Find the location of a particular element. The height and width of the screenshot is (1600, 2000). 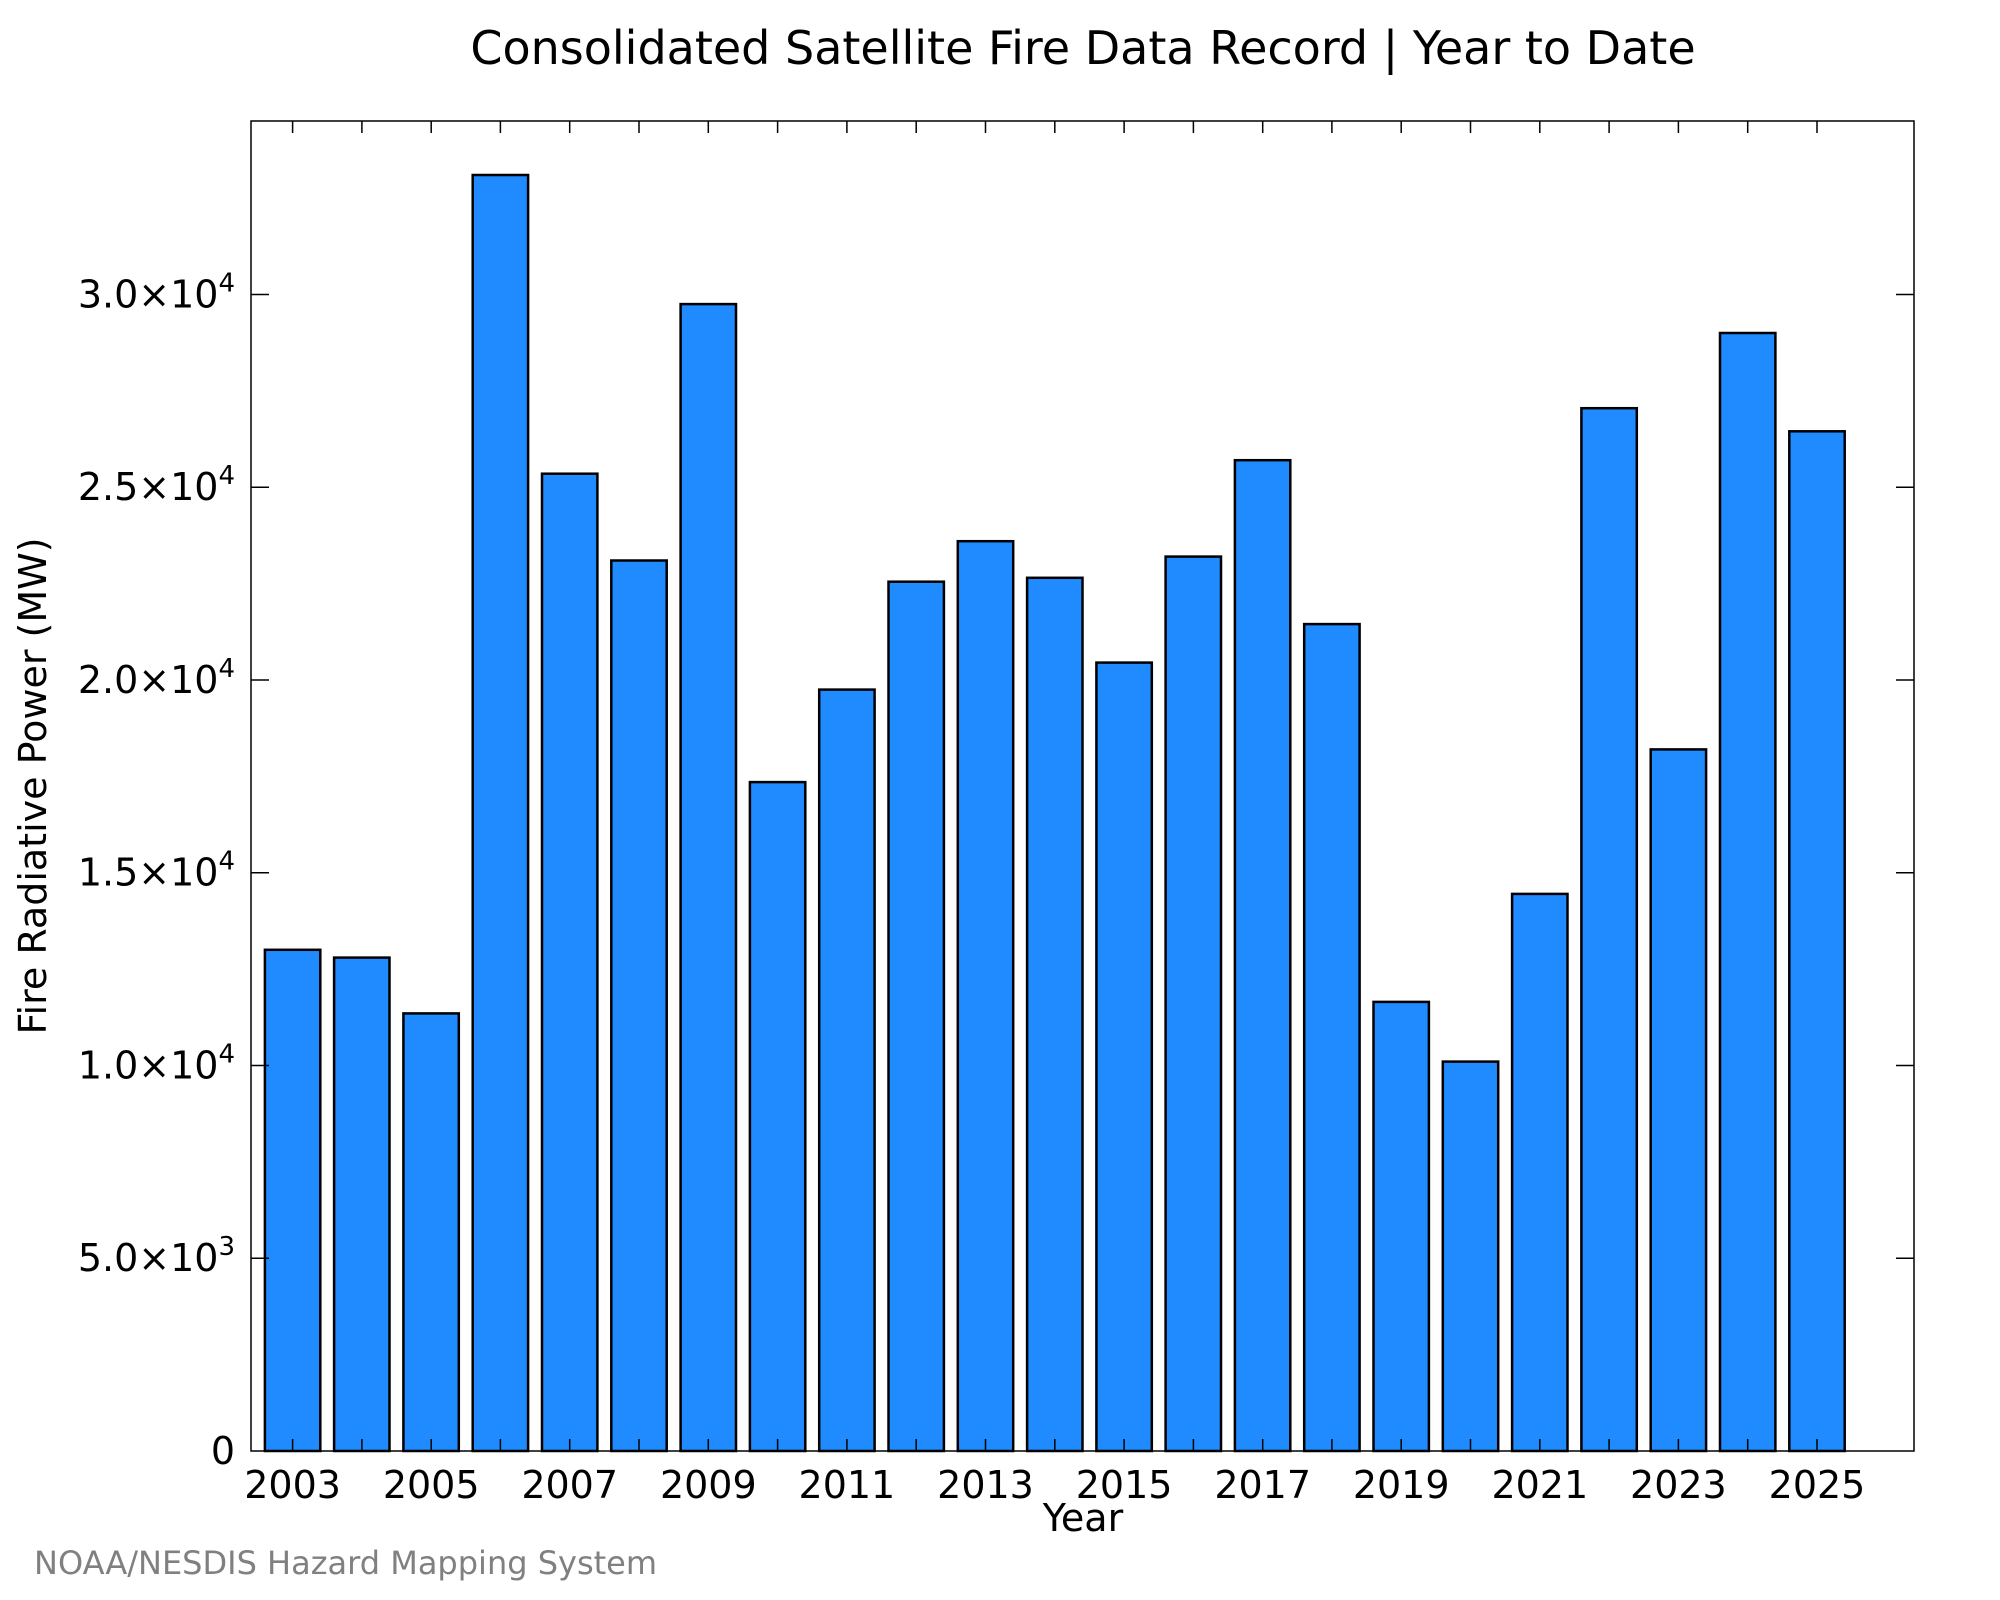

x-tick-label: 2025 is located at coordinates (1817, 1485).